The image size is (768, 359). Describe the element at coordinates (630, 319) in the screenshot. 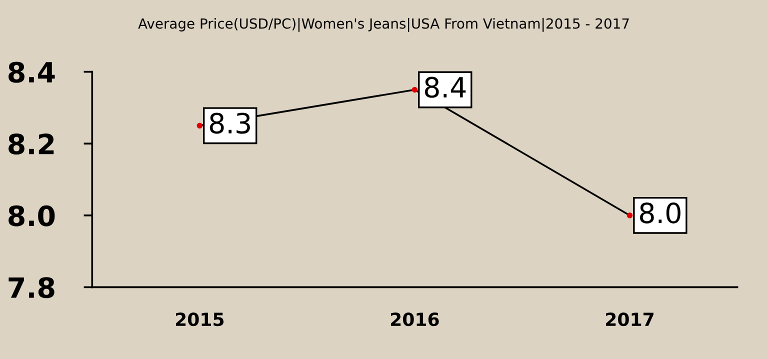

I see `x-tick-label: 2017` at that location.